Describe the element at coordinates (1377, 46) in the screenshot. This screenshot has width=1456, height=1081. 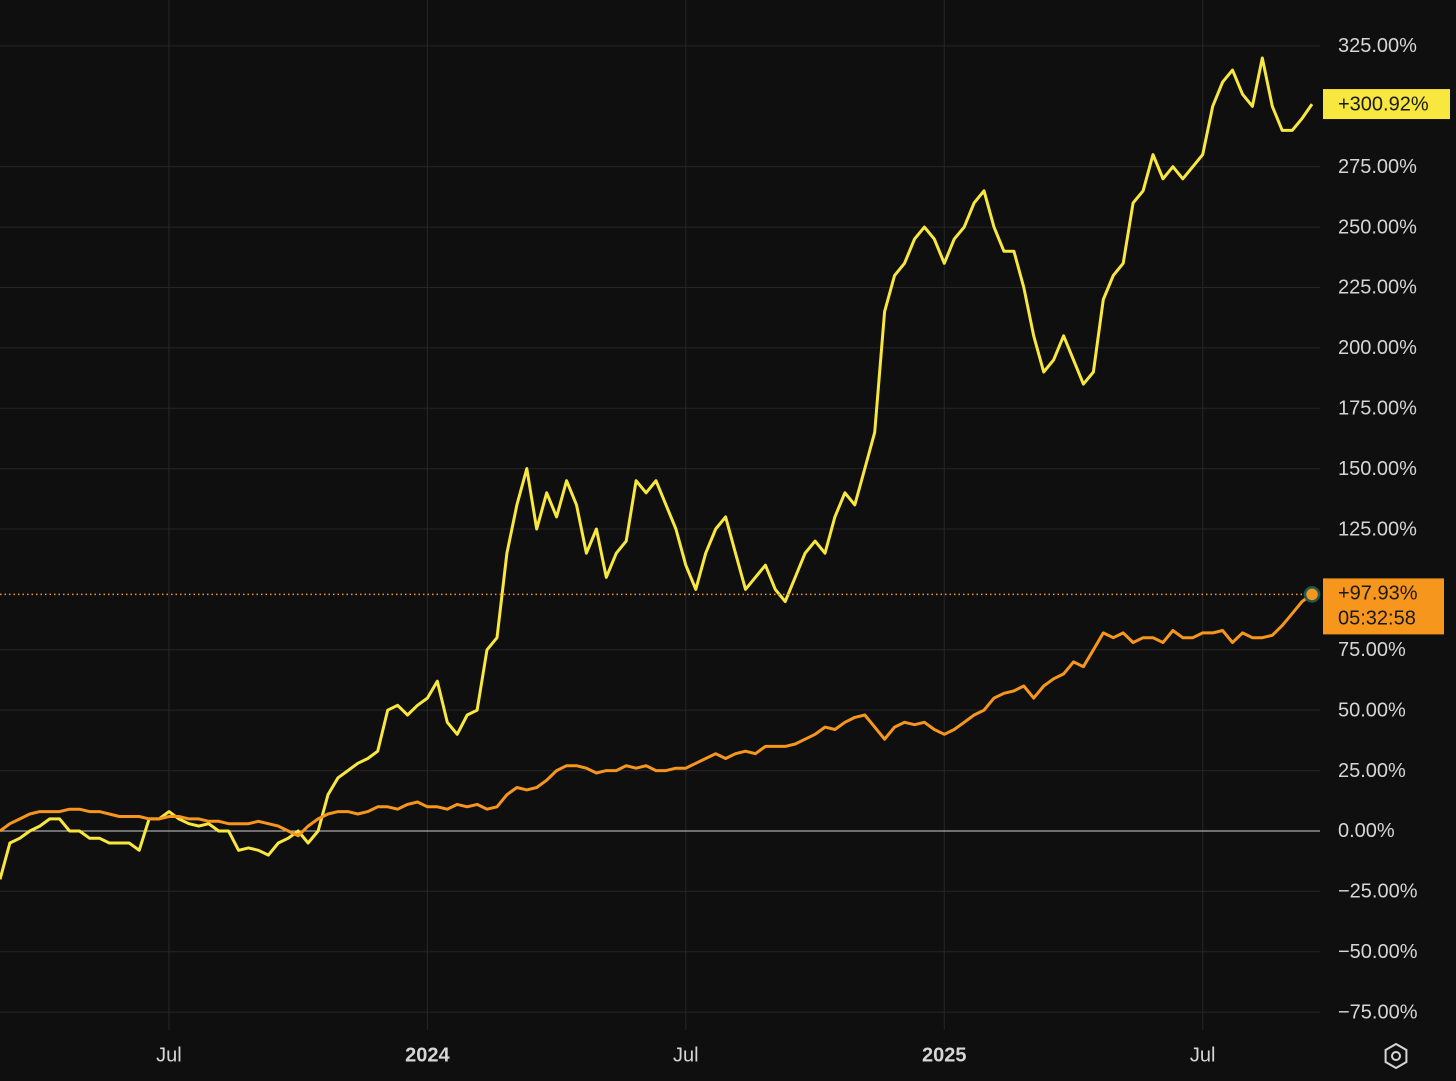
I see `y-tick-label: 325.00%` at that location.